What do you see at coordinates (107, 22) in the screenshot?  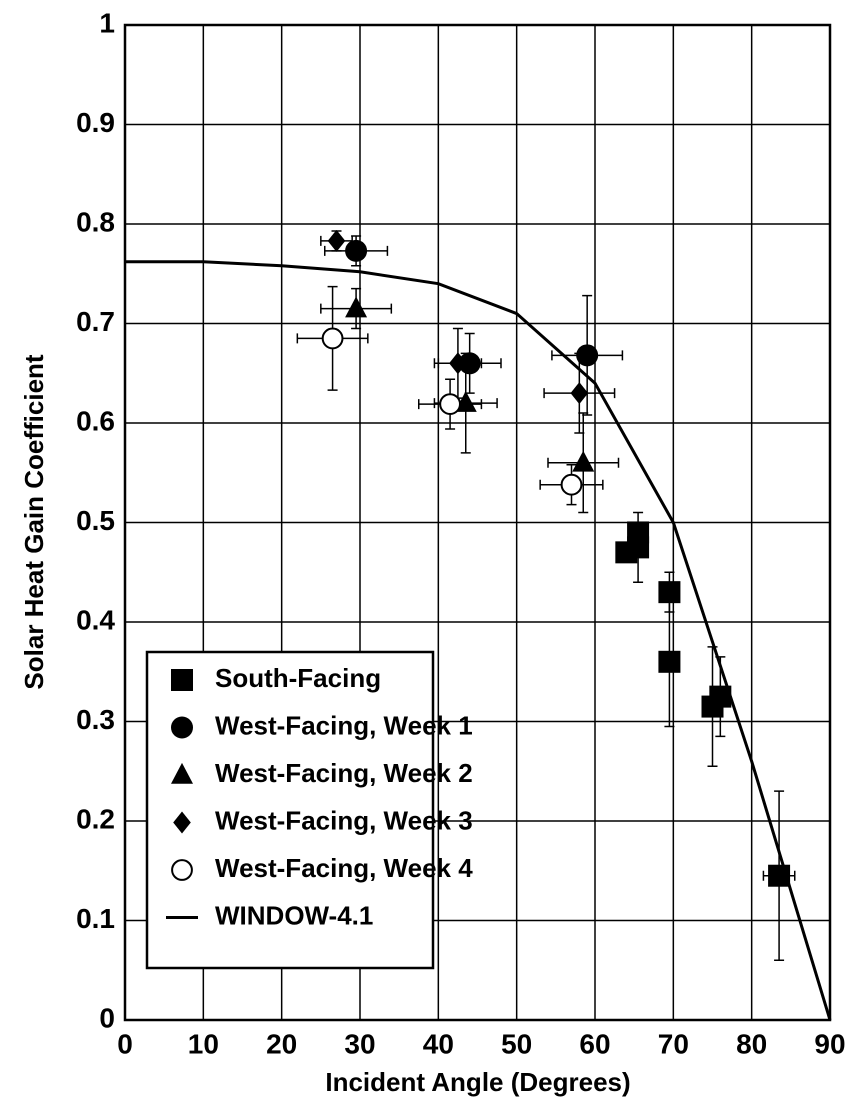 I see `y-tick-label: 1` at bounding box center [107, 22].